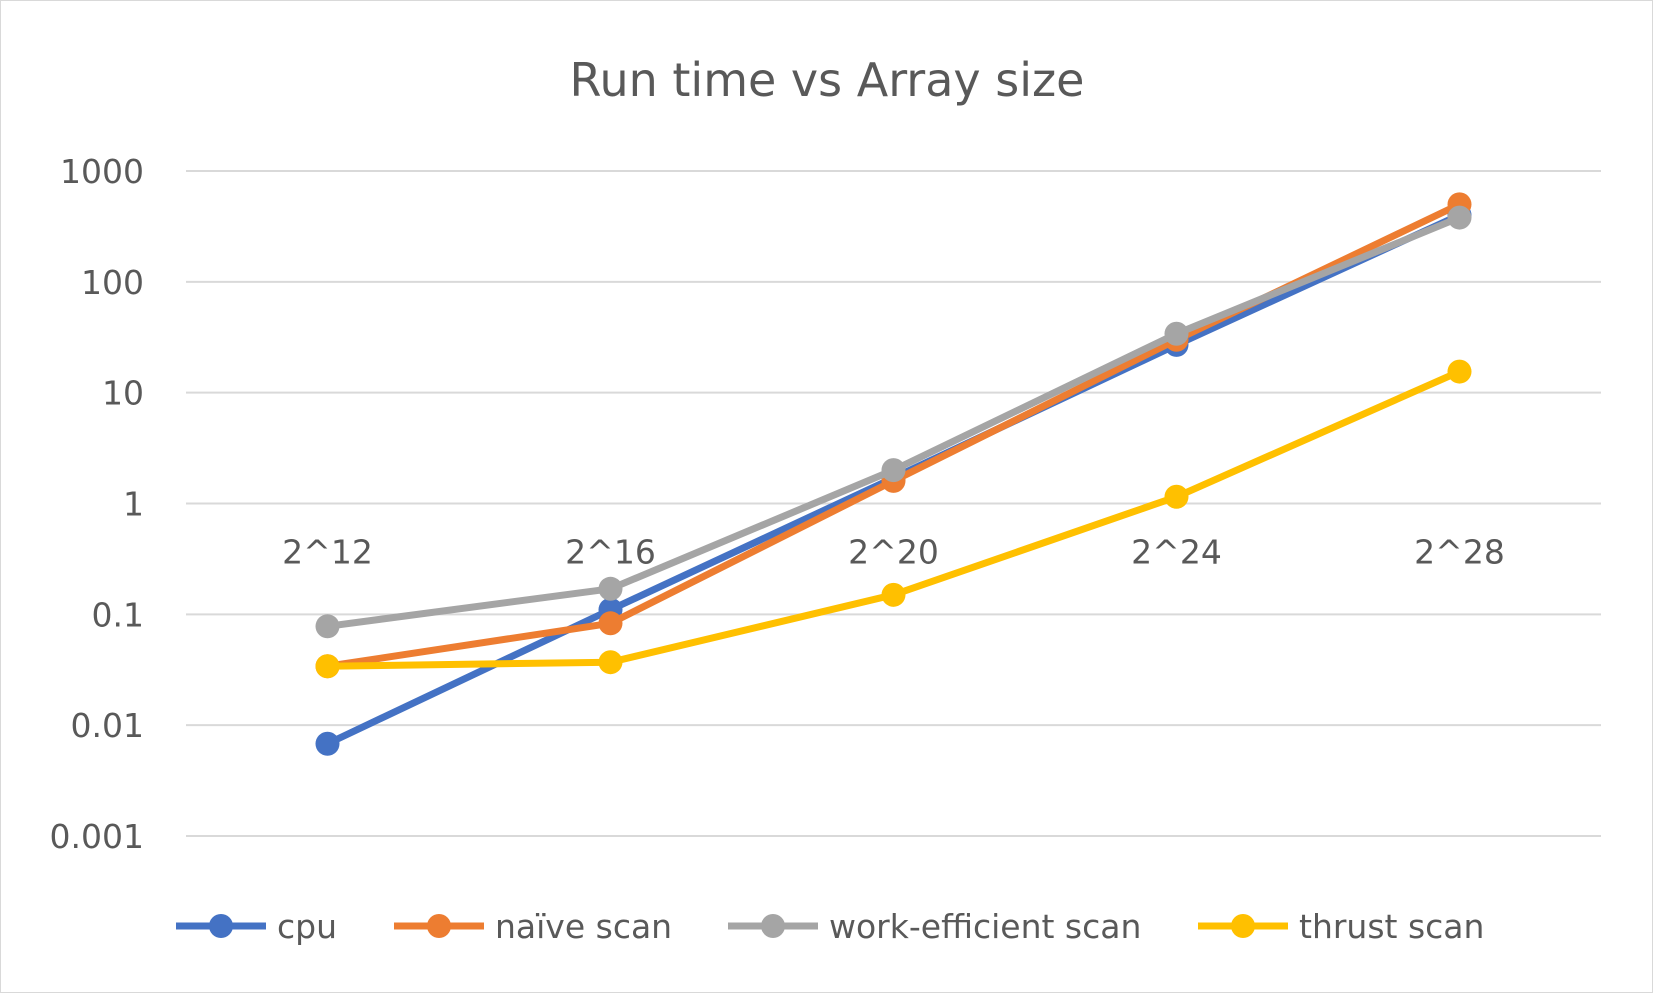  I want to click on y-tick-label: 1000, so click(102, 171).